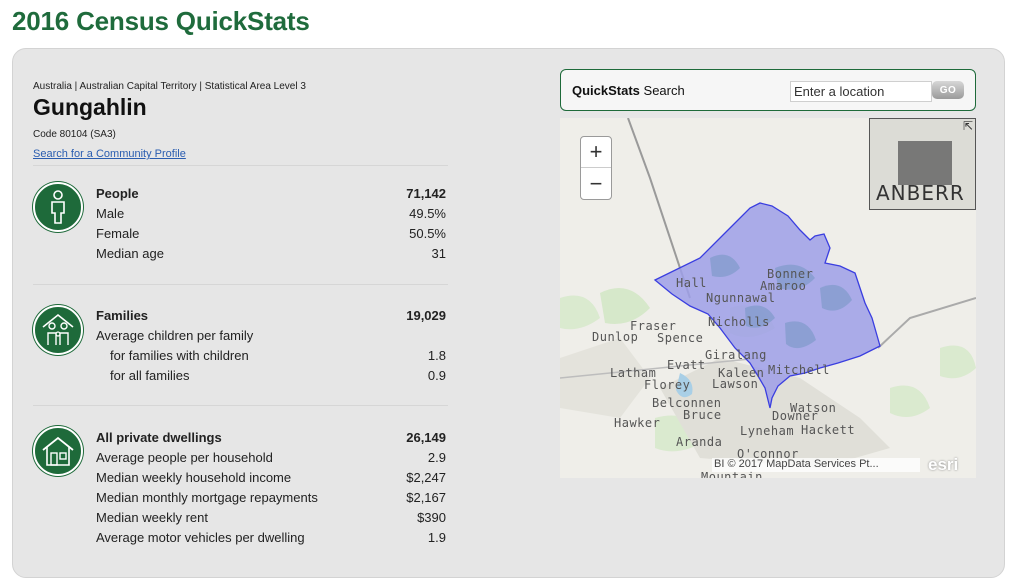 The width and height of the screenshot is (1017, 578). What do you see at coordinates (799, 370) in the screenshot?
I see `place-label: Mitchell` at bounding box center [799, 370].